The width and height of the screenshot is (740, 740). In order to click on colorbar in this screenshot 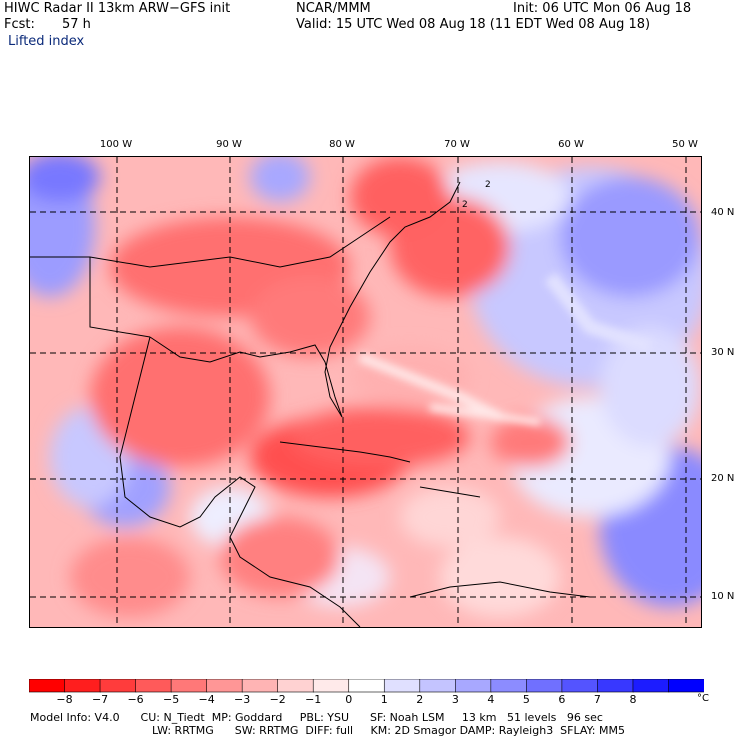, I will do `click(366, 686)`.